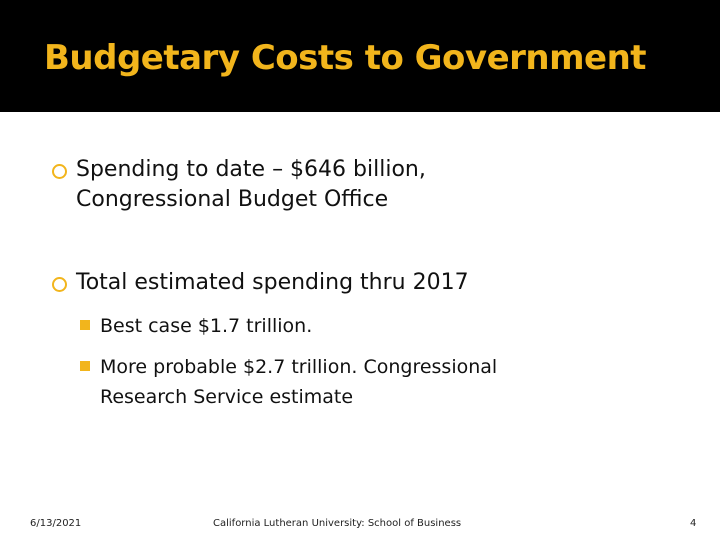 The width and height of the screenshot is (720, 540). I want to click on bullet: Total estimated spending thru 2017, so click(324, 283).